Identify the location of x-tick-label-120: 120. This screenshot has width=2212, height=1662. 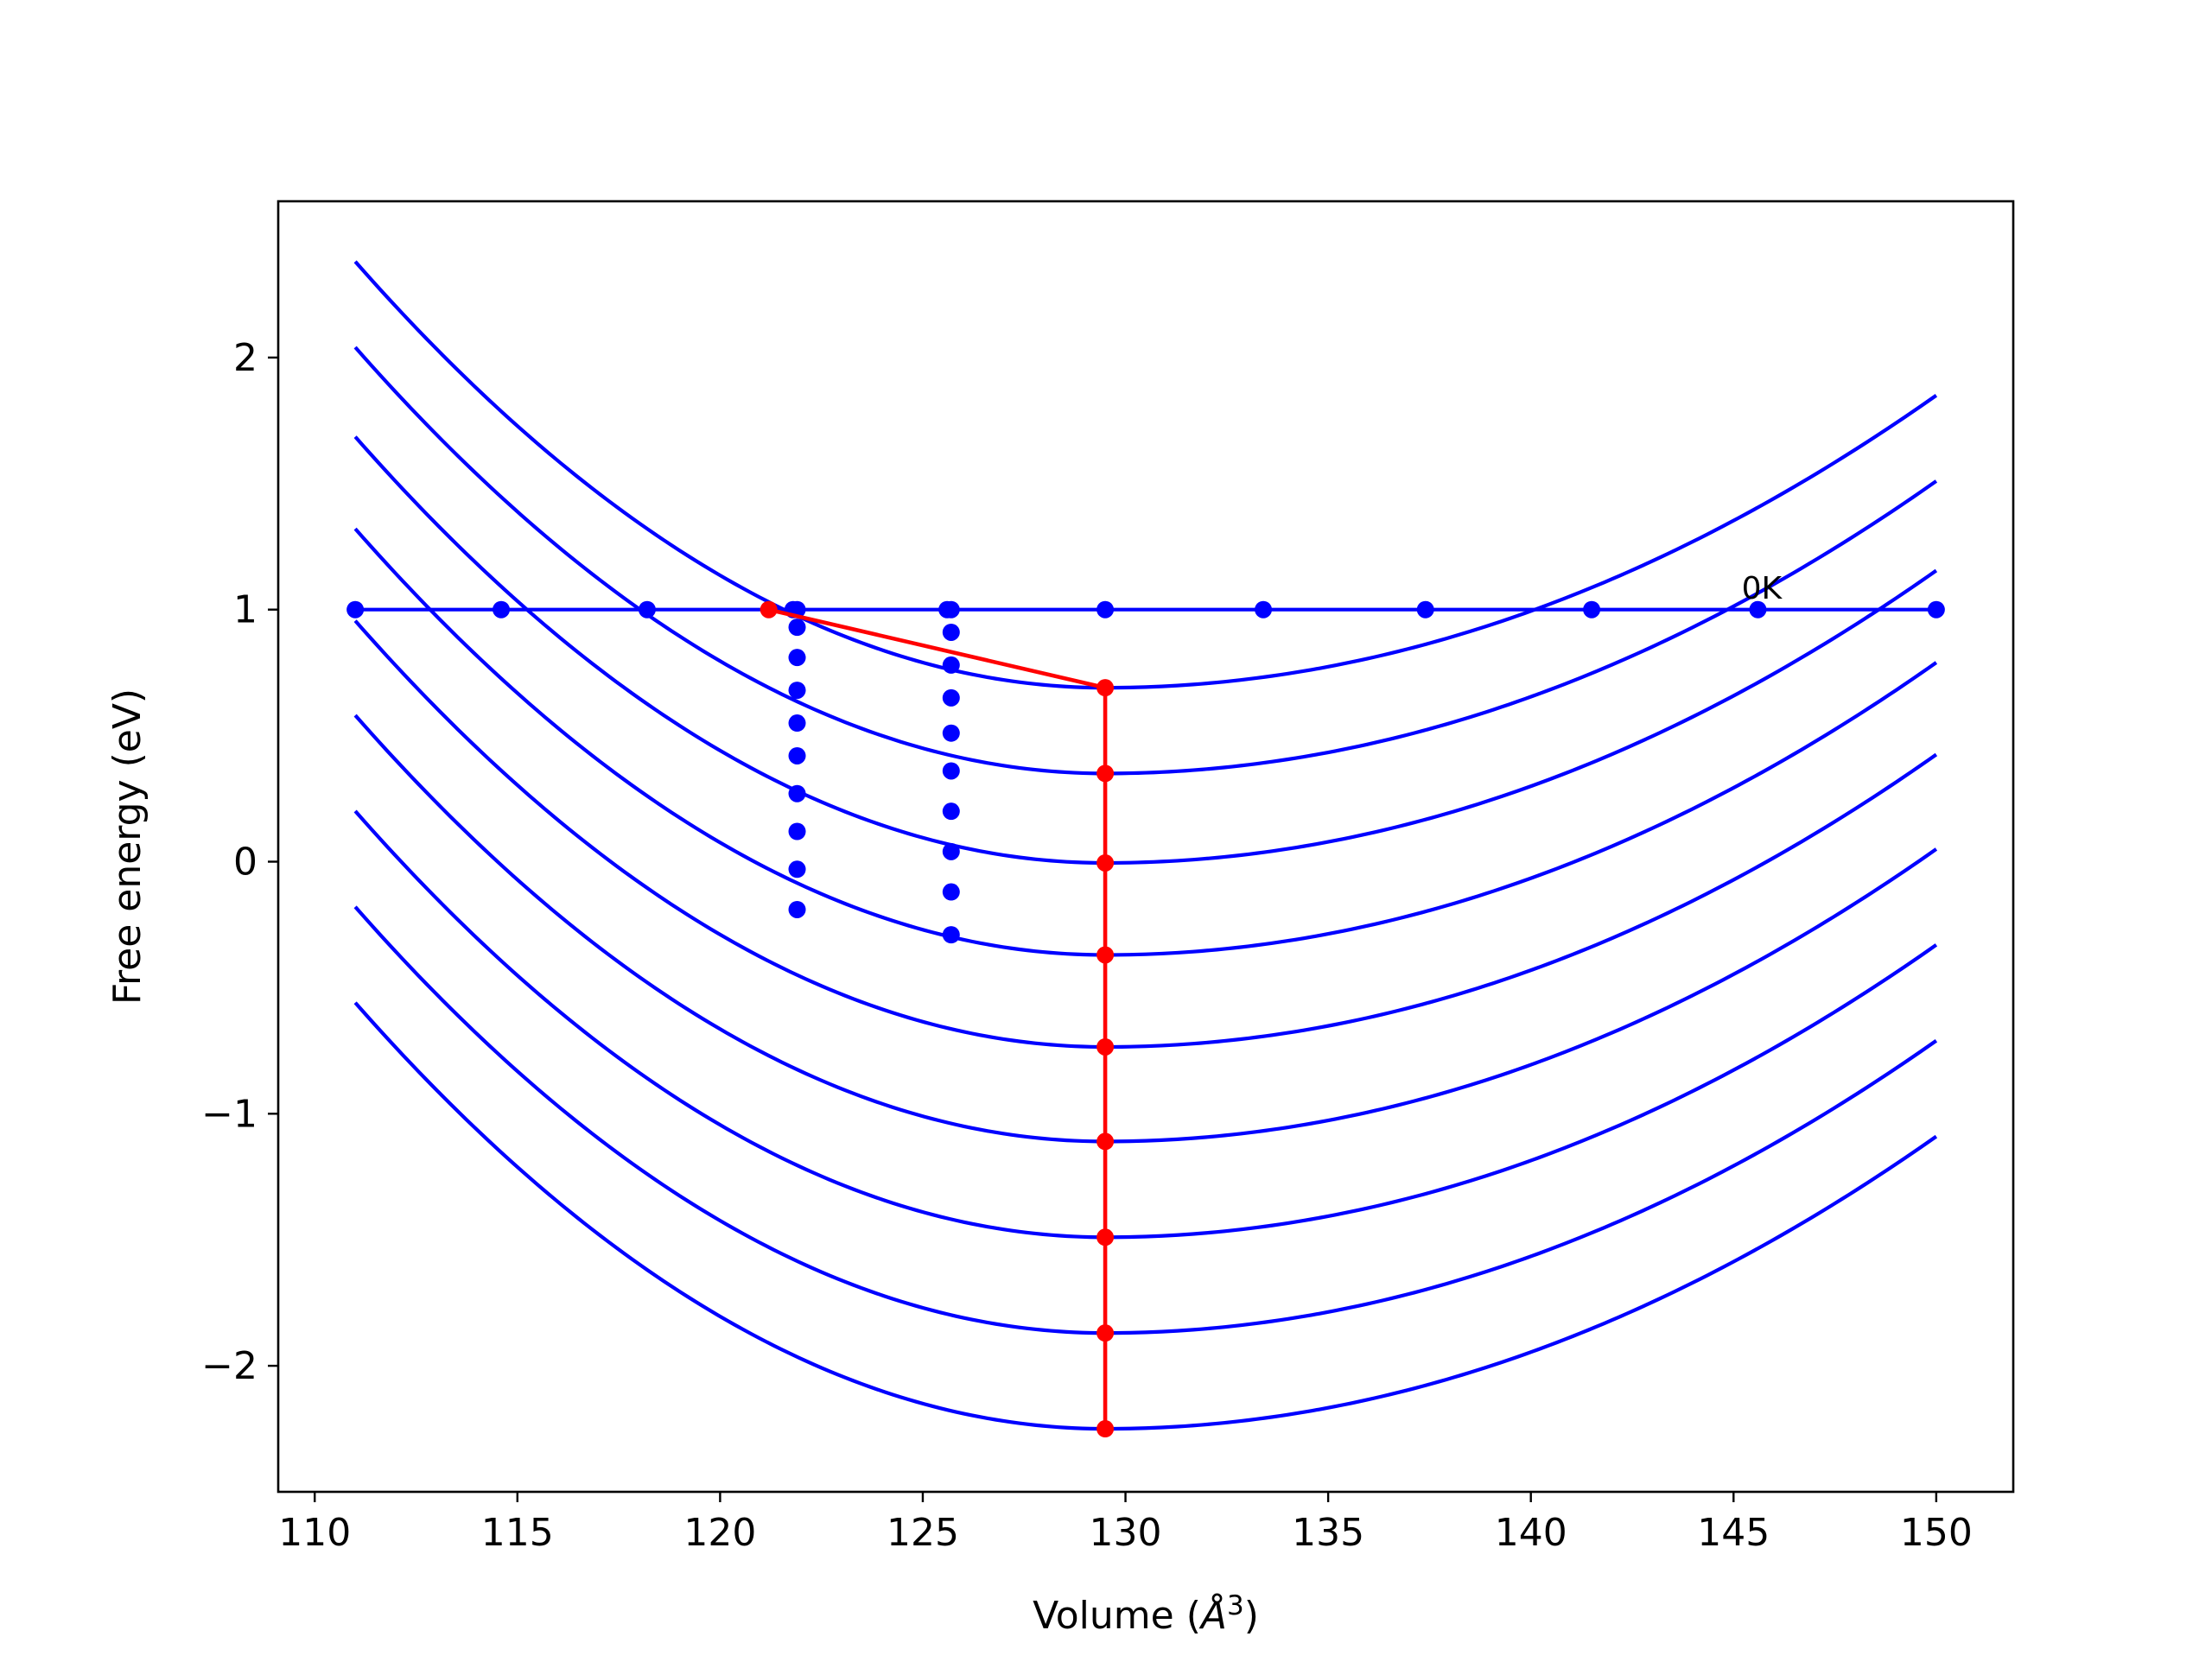
(719, 1533).